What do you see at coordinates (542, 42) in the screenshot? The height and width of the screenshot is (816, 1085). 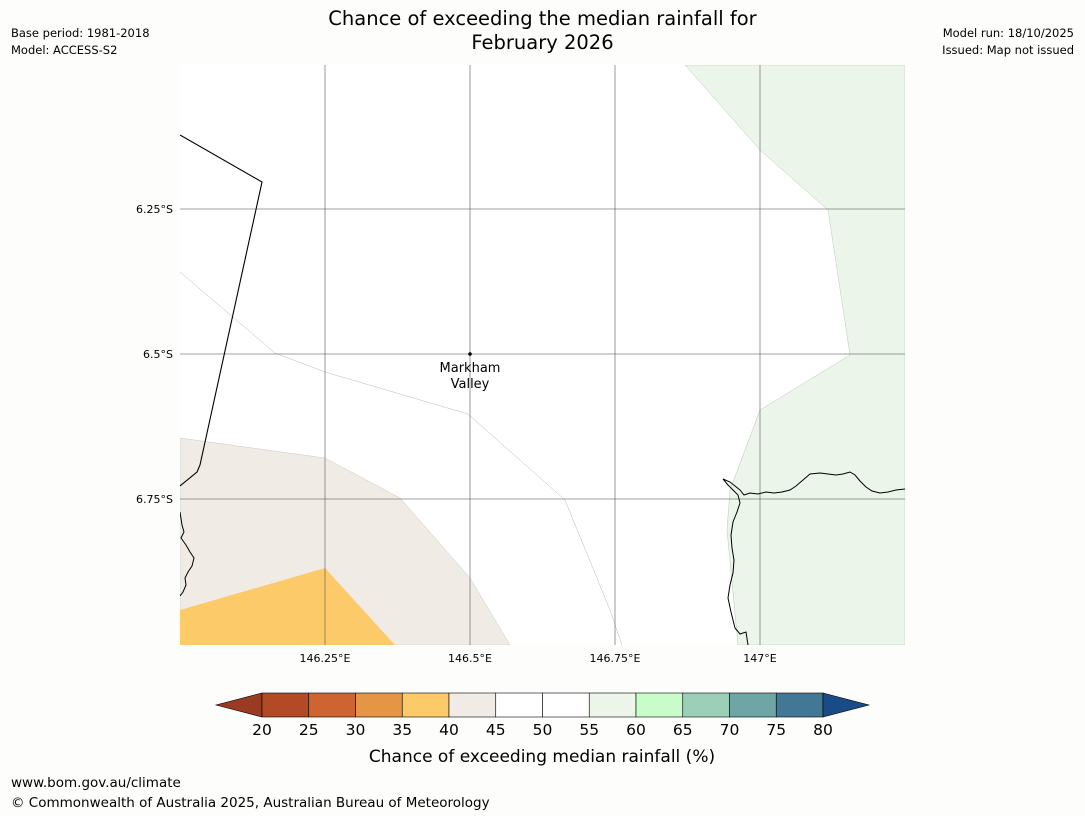 I see `title-line-2: February 2026` at bounding box center [542, 42].